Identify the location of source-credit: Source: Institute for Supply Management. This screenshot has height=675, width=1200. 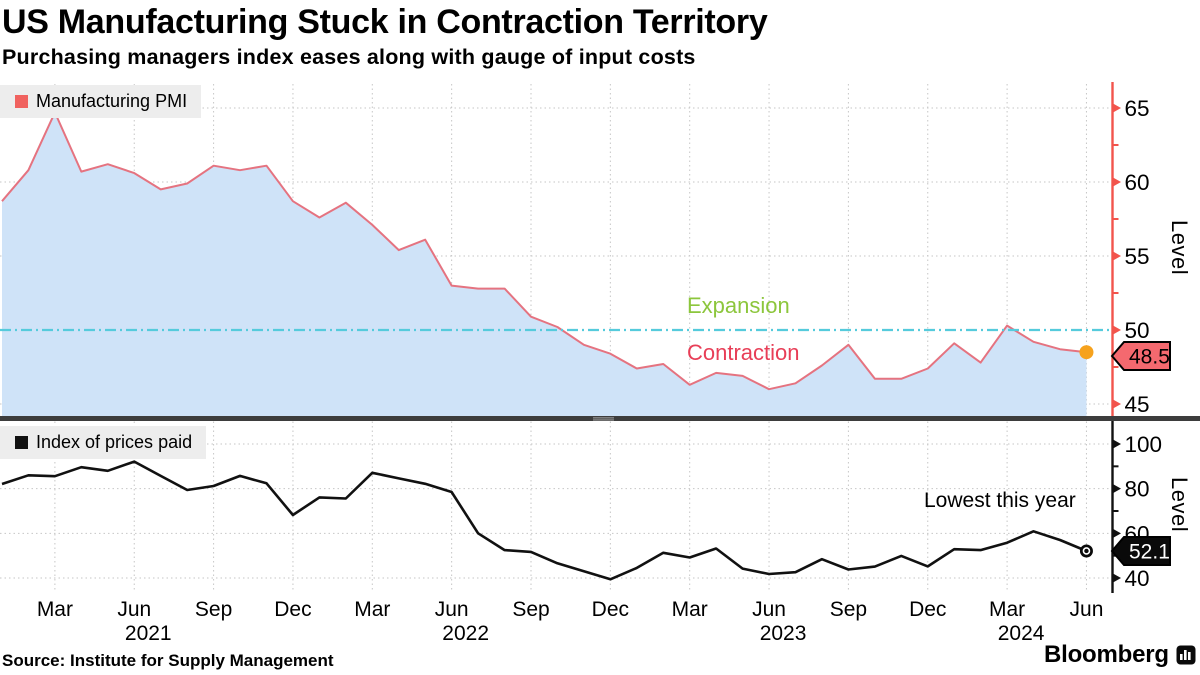
(168, 660).